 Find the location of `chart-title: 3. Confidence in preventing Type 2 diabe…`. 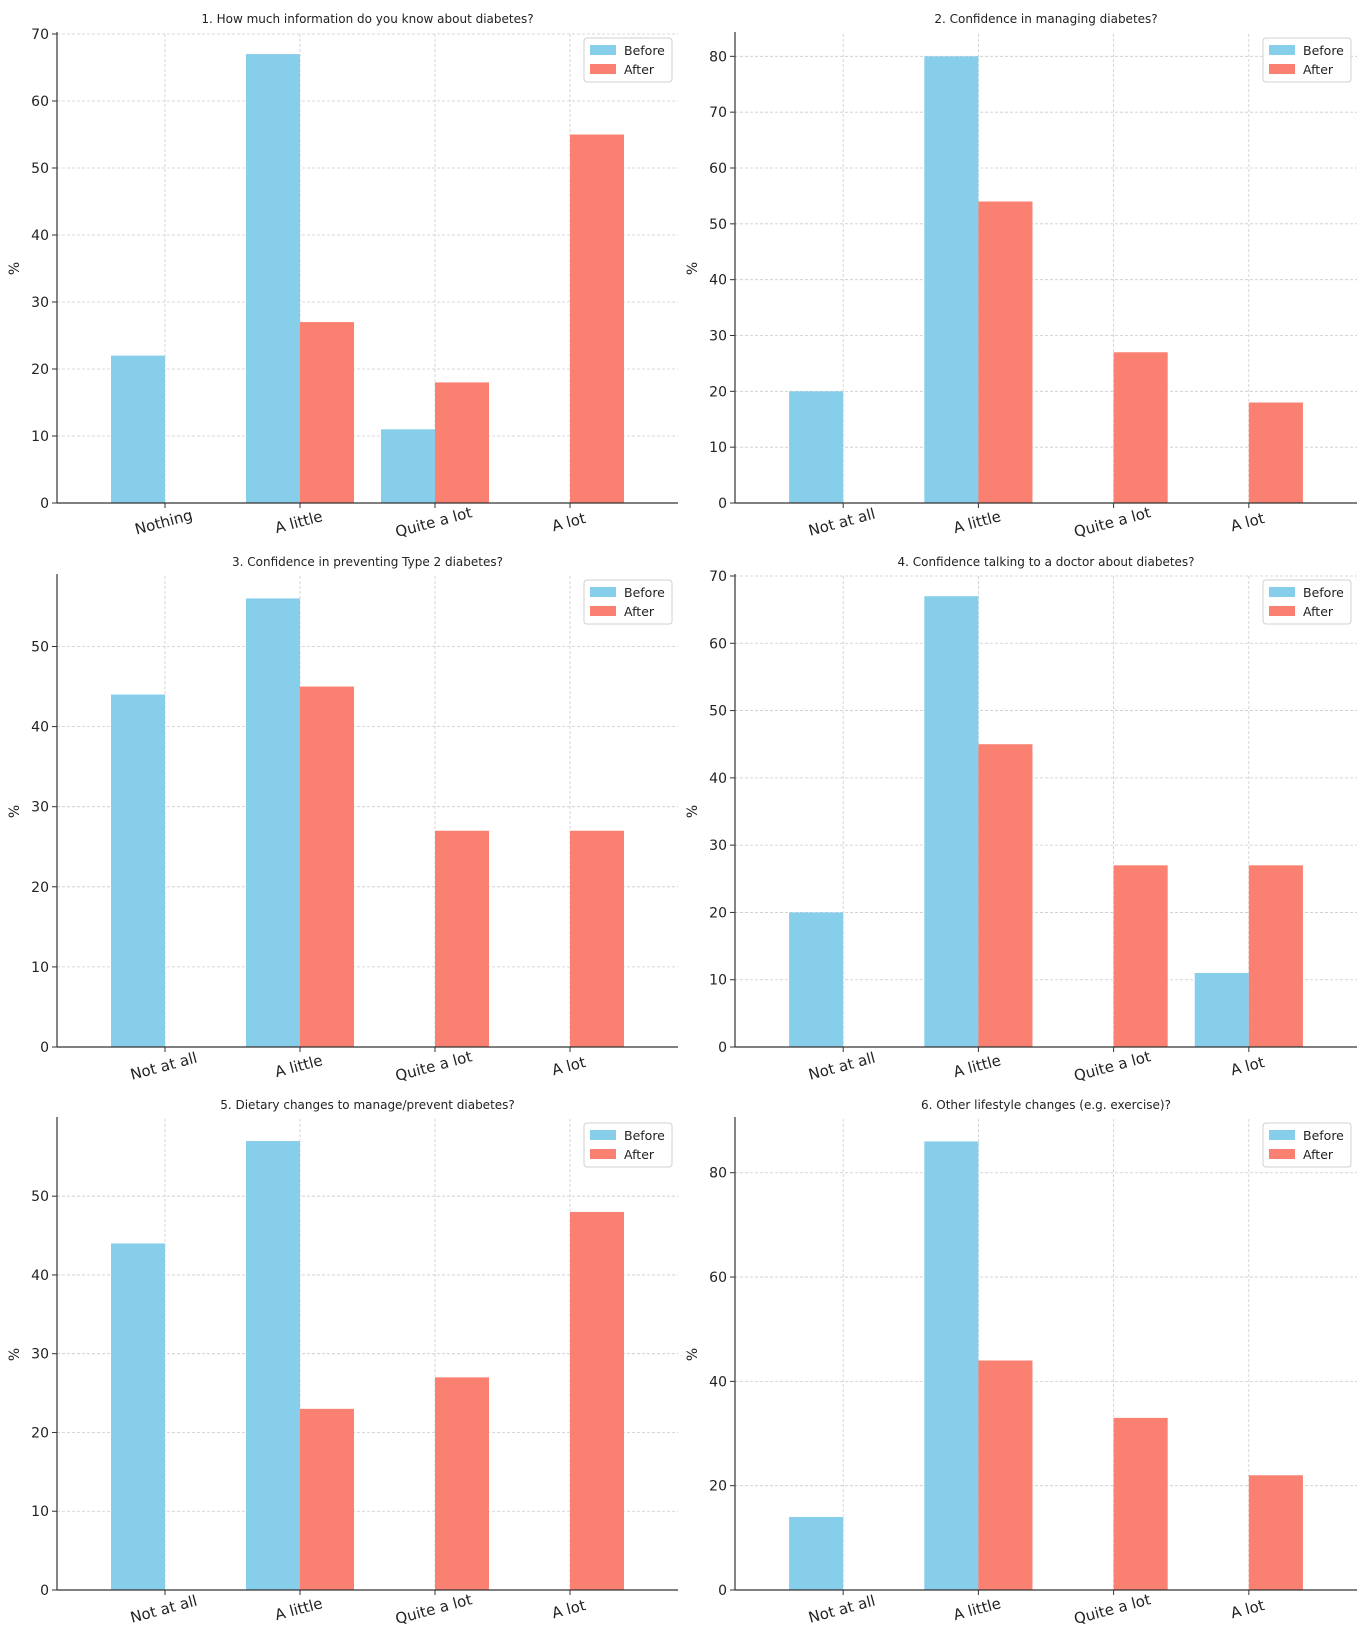

chart-title: 3. Confidence in preventing Type 2 diabe… is located at coordinates (367, 562).